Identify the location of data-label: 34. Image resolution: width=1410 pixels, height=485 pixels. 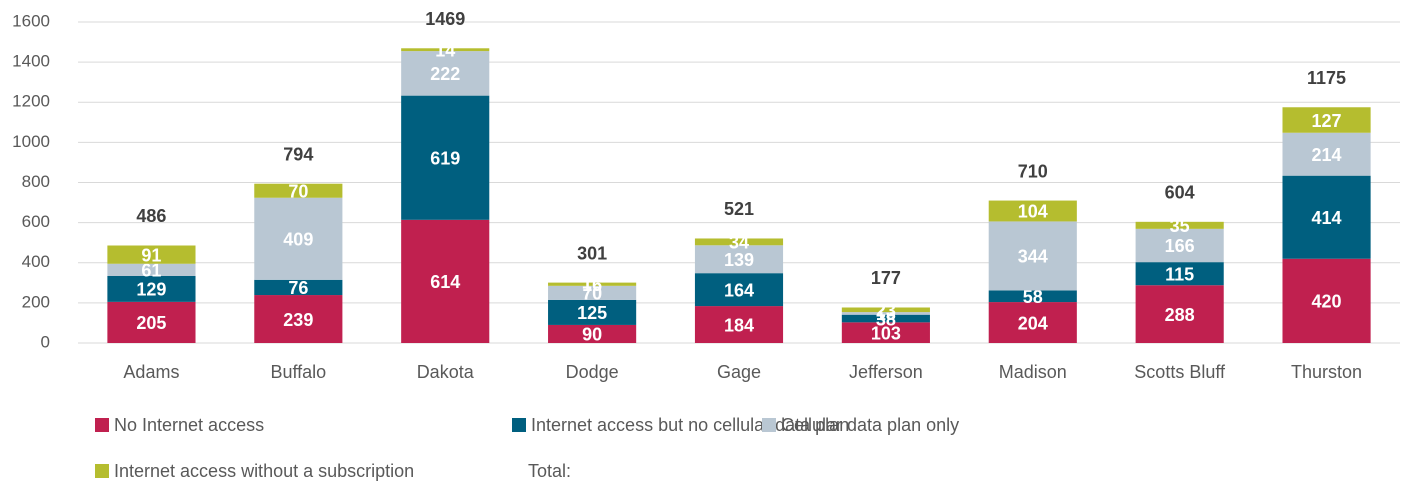
(739, 243).